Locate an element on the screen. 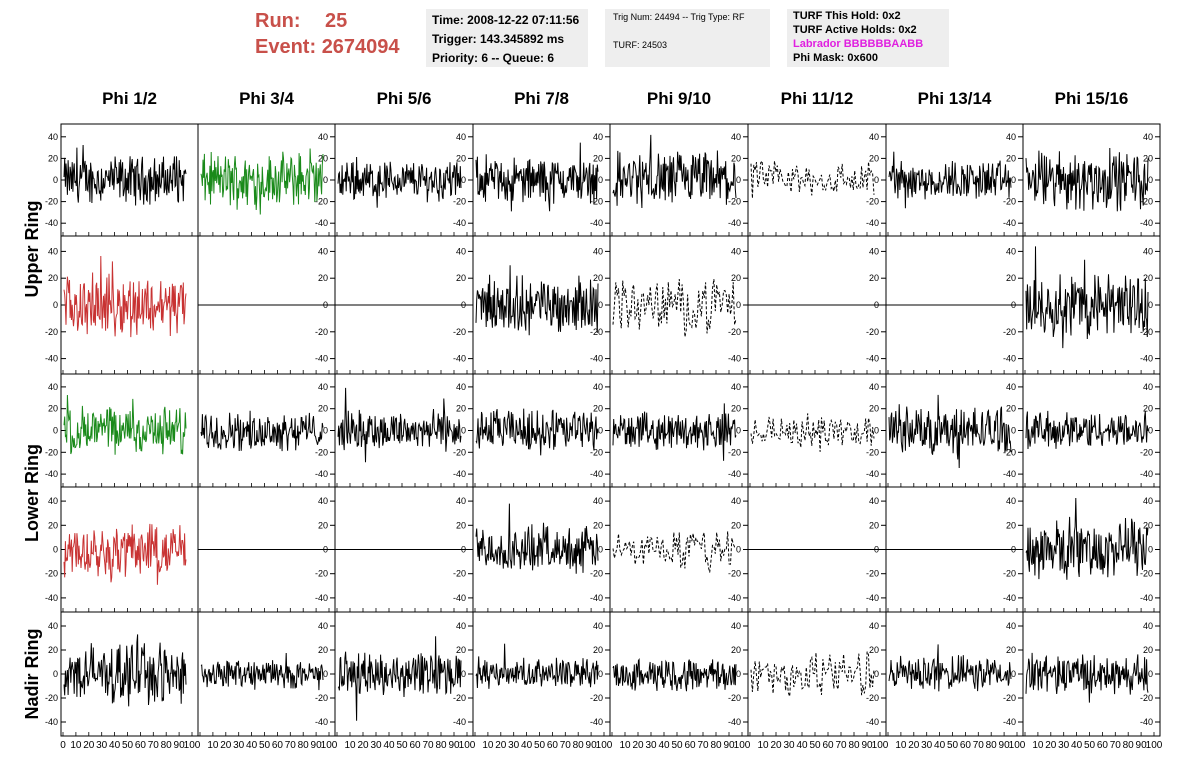 The height and width of the screenshot is (772, 1196). xtick-label-c4: 50 is located at coordinates (540, 745).